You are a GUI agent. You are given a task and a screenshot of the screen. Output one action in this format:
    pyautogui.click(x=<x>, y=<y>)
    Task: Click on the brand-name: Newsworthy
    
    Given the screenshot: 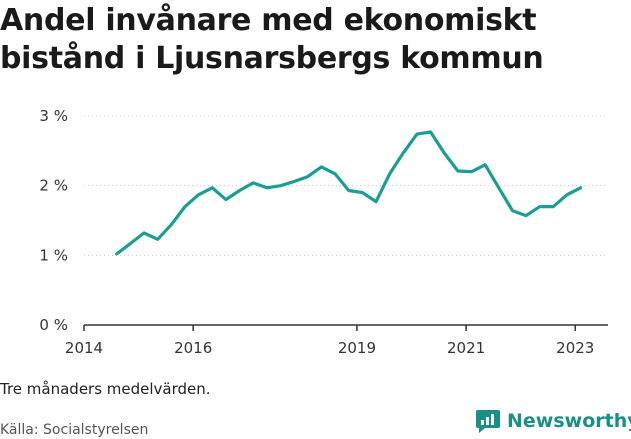 What is the action you would take?
    pyautogui.click(x=569, y=421)
    